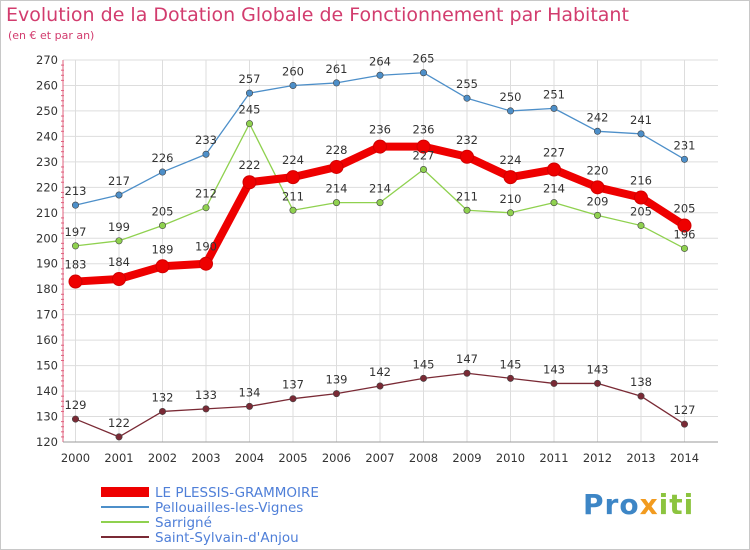  Describe the element at coordinates (380, 189) in the screenshot. I see `data-label: 214` at that location.